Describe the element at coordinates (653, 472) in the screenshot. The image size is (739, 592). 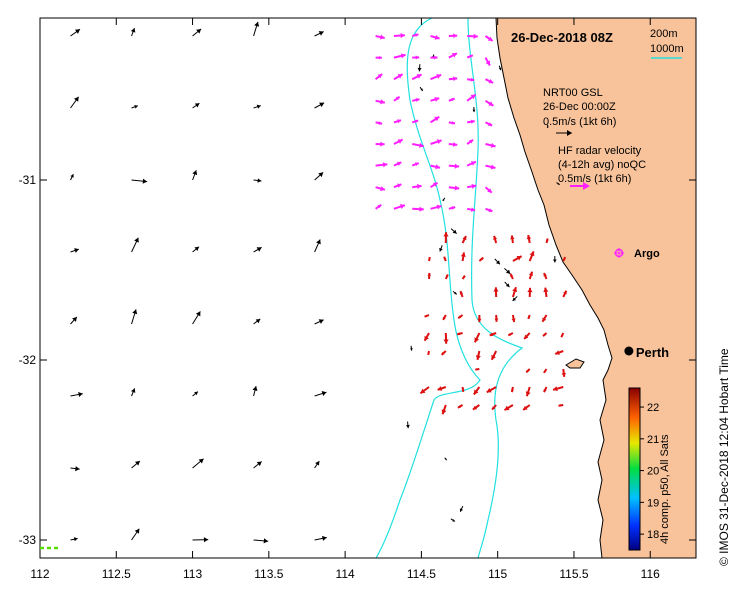
I see `colorbar-tick-label: 20` at that location.